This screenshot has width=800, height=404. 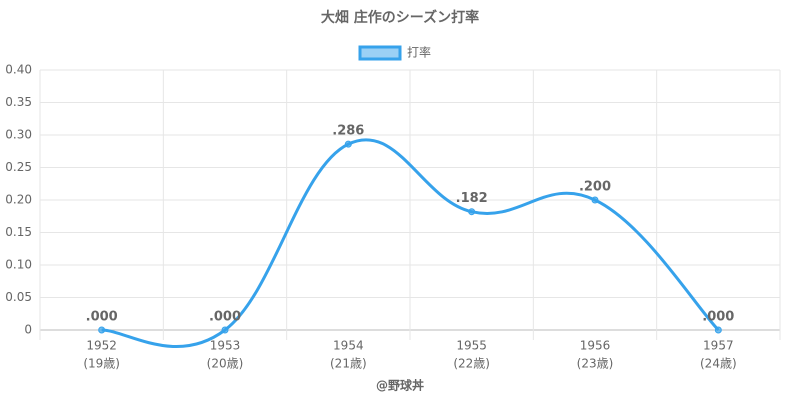 I want to click on x-tick-sublabel: (20歳), so click(x=225, y=364).